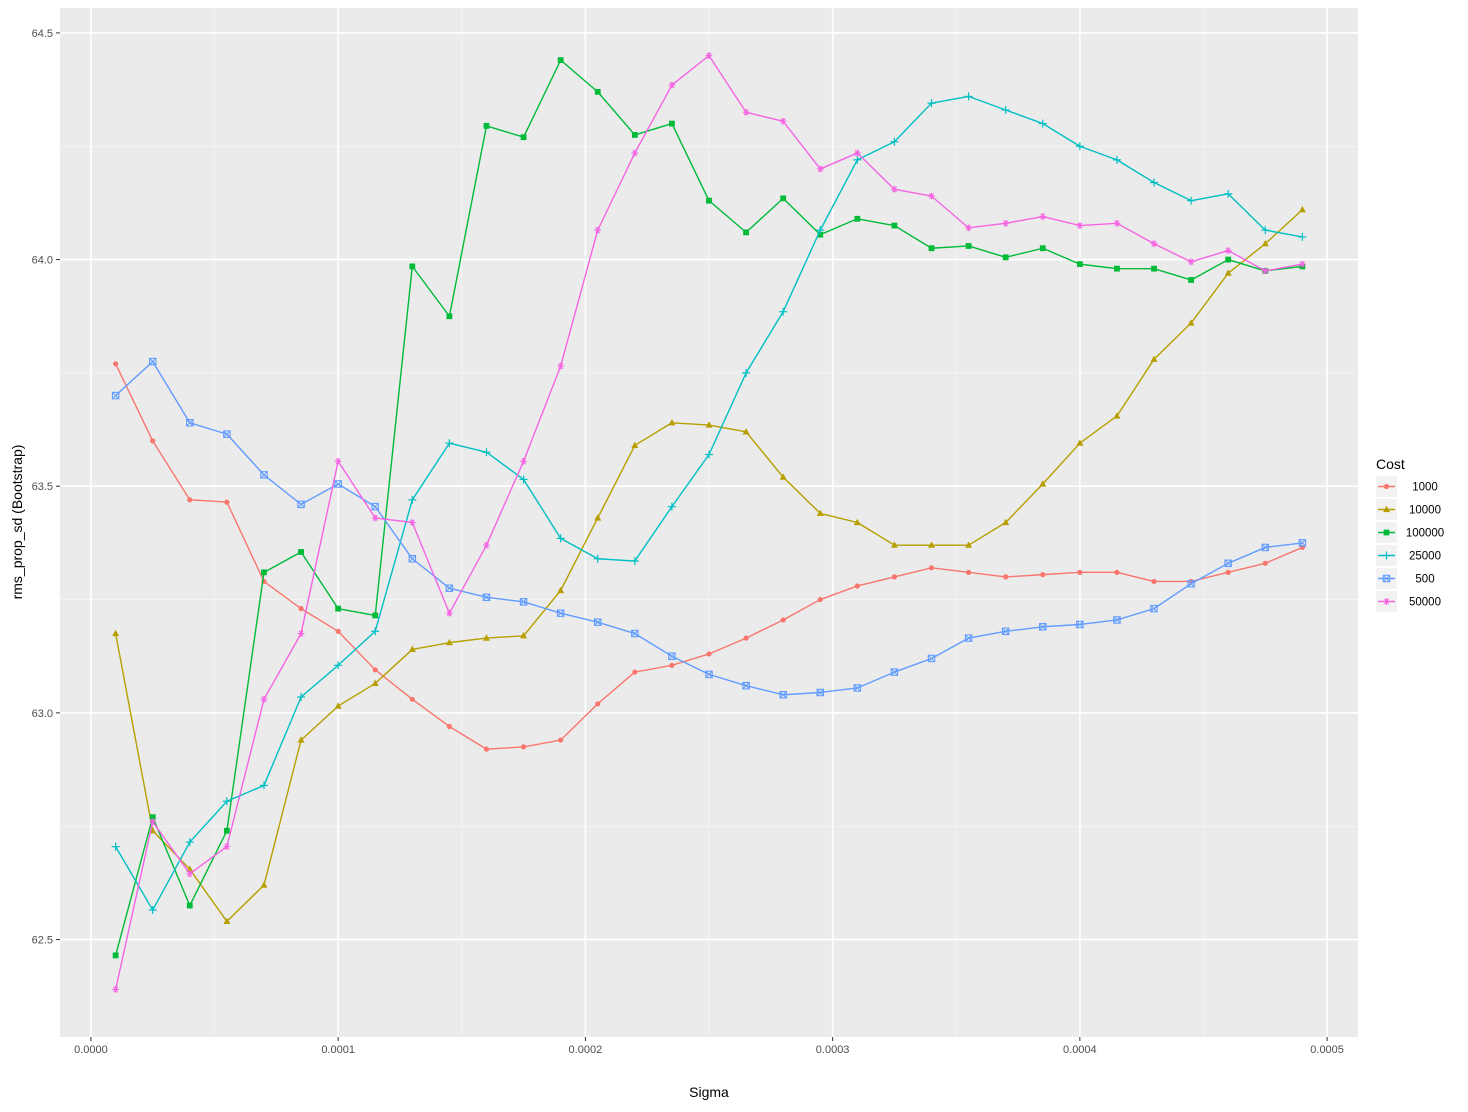 The width and height of the screenshot is (1468, 1112). I want to click on legend-item-500: 500, so click(1405, 578).